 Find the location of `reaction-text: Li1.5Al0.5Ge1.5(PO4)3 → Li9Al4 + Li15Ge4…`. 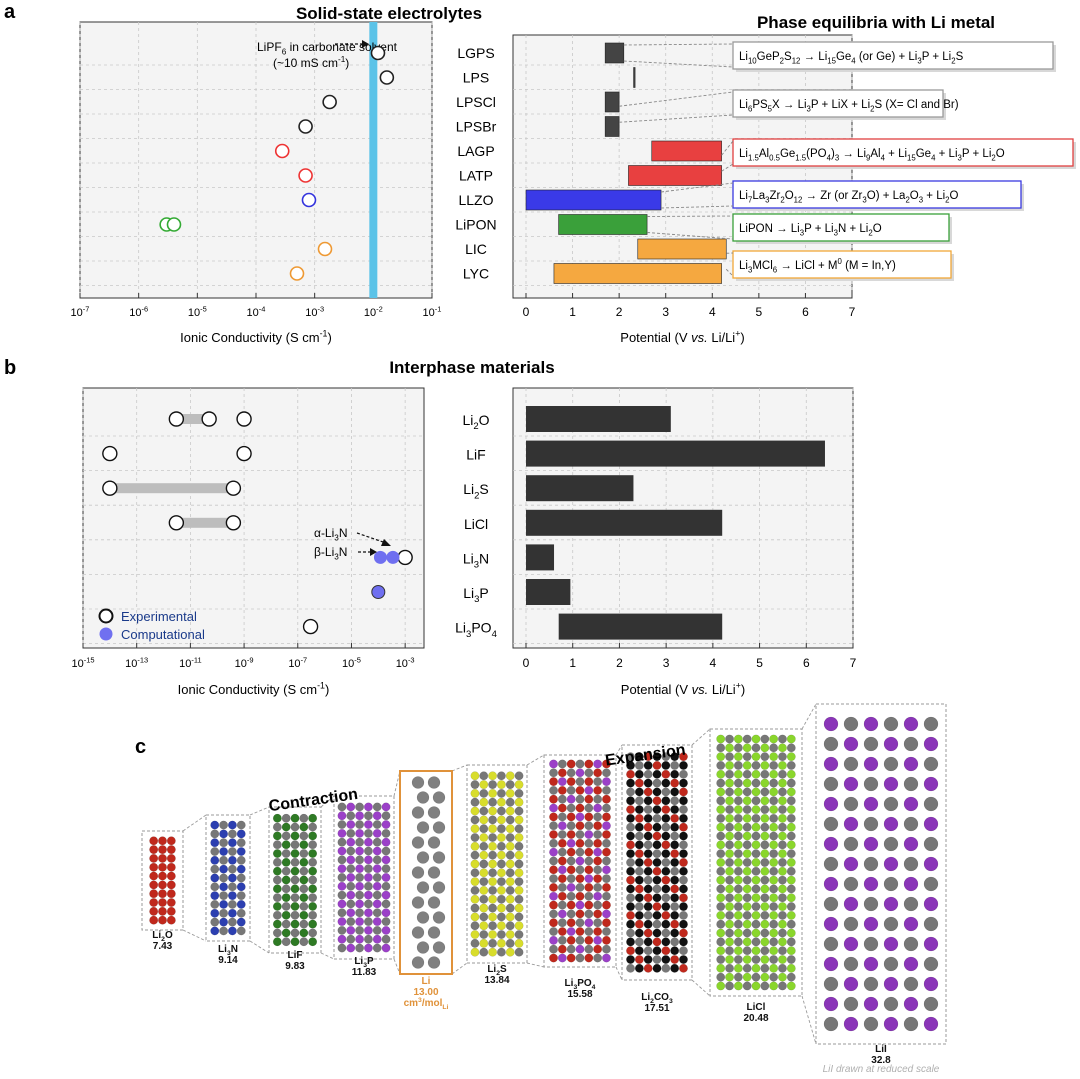

reaction-text: Li1.5Al0.5Ge1.5(PO4)3 → Li9Al4 + Li15Ge4… is located at coordinates (872, 155).